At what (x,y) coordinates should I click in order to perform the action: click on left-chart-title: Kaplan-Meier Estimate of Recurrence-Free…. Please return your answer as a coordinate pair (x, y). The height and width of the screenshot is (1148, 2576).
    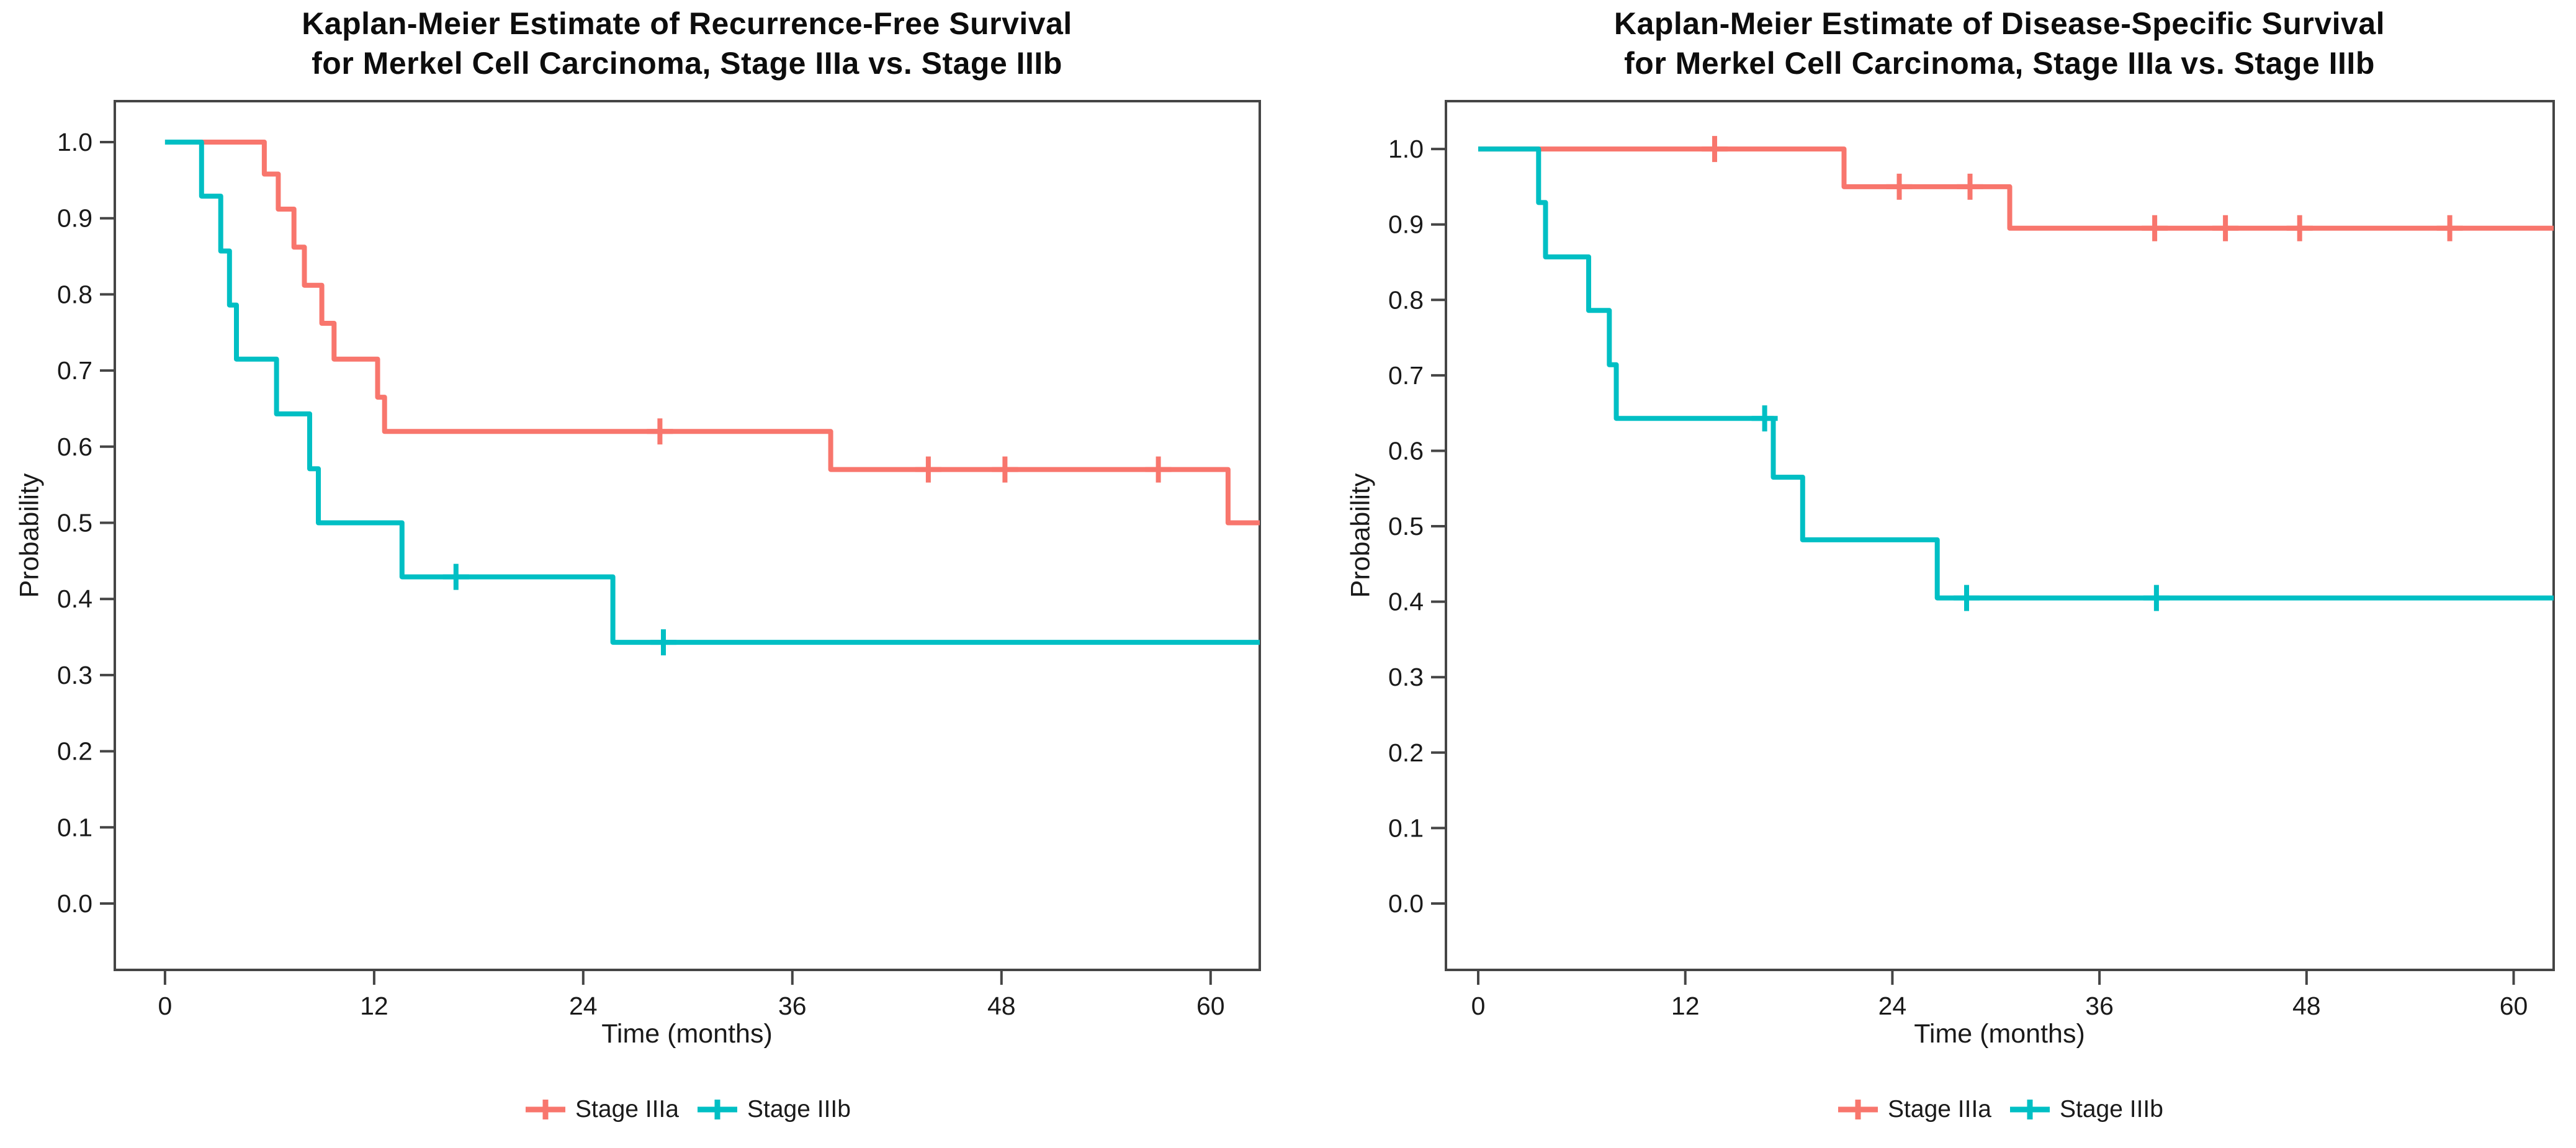
    Looking at the image, I should click on (687, 43).